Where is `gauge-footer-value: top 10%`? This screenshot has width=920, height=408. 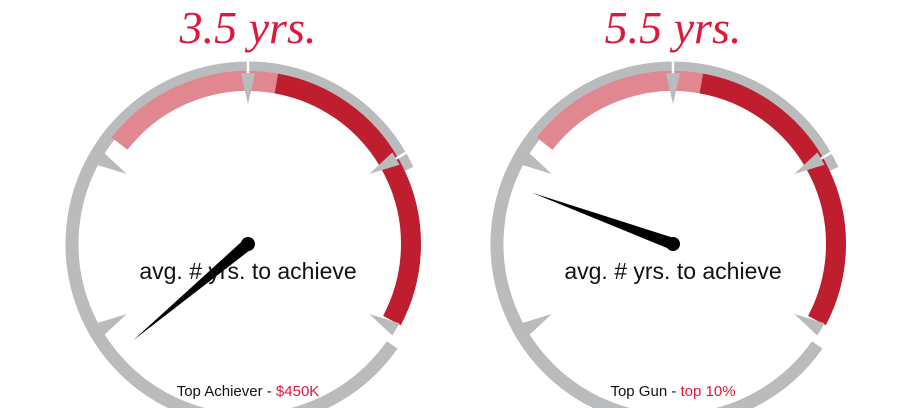
gauge-footer-value: top 10% is located at coordinates (708, 391).